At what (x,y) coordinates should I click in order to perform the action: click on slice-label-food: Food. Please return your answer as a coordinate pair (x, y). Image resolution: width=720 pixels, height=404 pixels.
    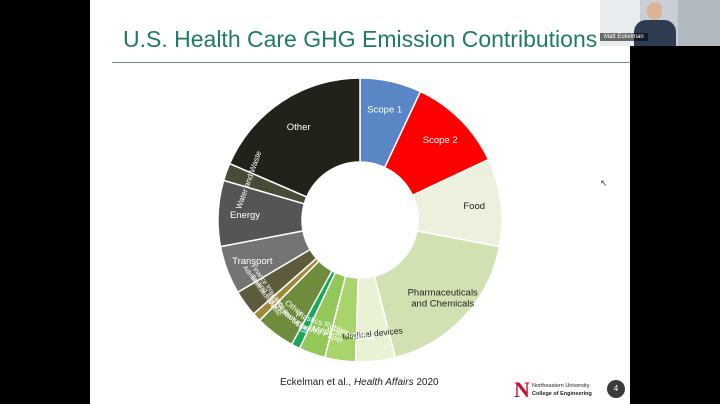
    Looking at the image, I should click on (474, 206).